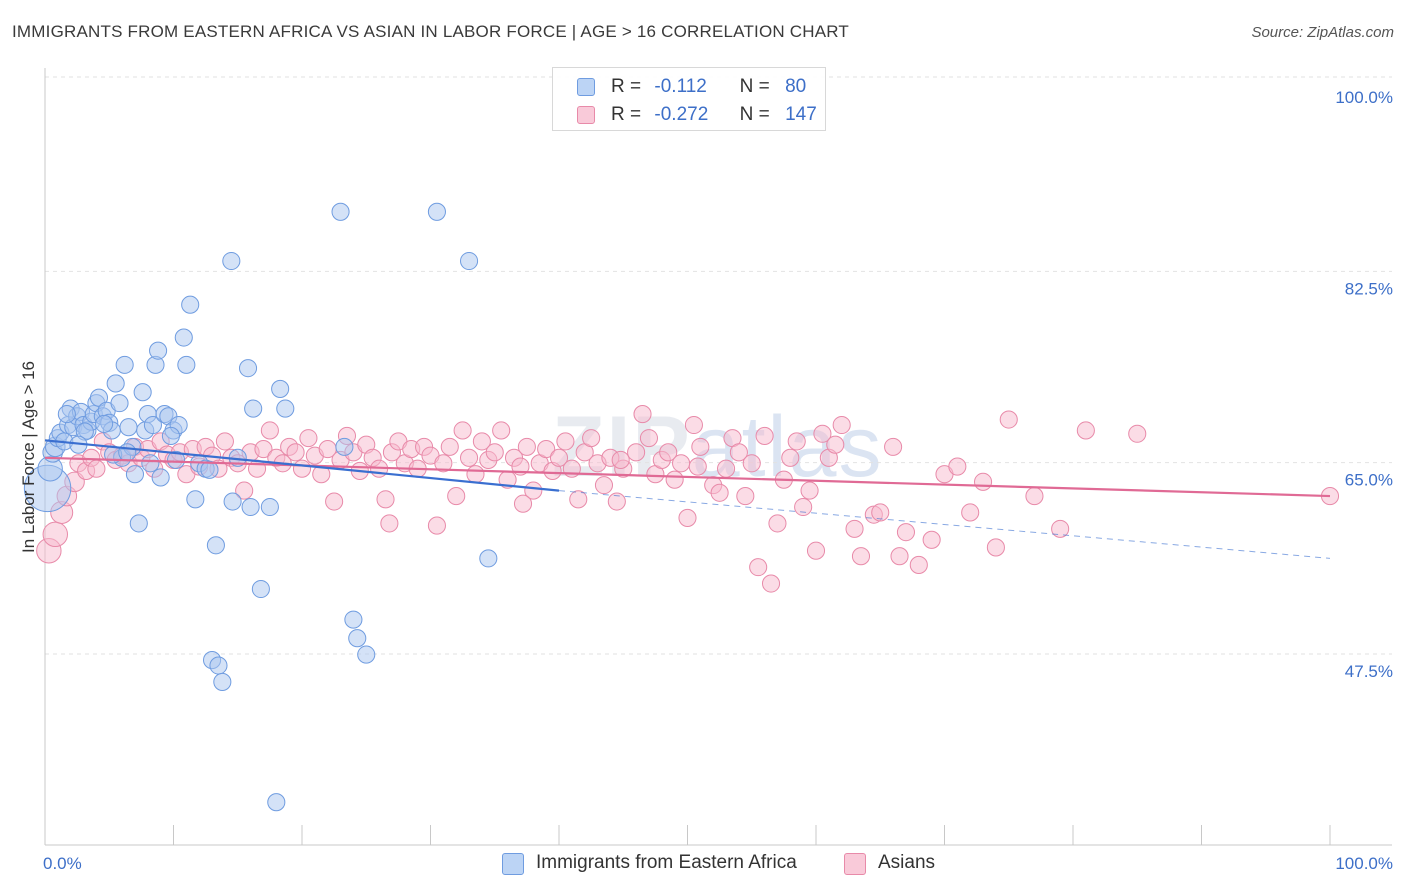  Describe the element at coordinates (689, 99) in the screenshot. I see `correlation-legend: R = -0.112 N = 80 R = -0.272 N = 147` at that location.